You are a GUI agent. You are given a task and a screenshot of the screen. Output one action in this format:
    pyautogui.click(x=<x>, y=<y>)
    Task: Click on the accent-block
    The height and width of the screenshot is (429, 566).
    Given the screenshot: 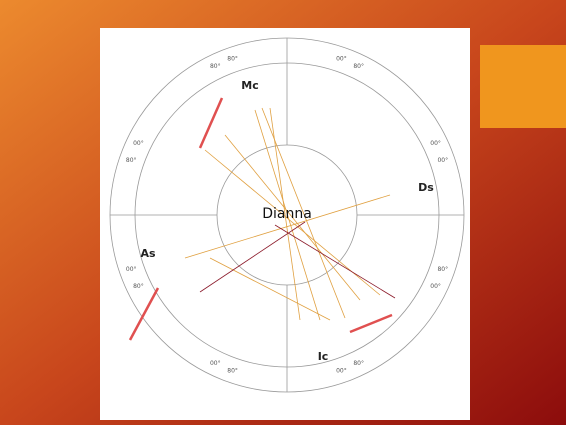 What is the action you would take?
    pyautogui.click(x=523, y=86)
    